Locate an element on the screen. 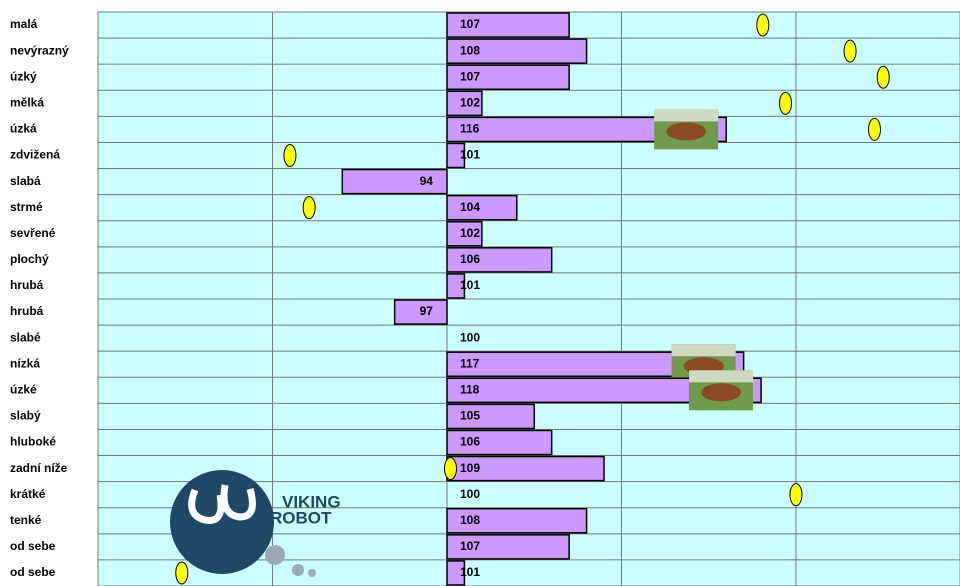  value-label: 104 is located at coordinates (470, 207).